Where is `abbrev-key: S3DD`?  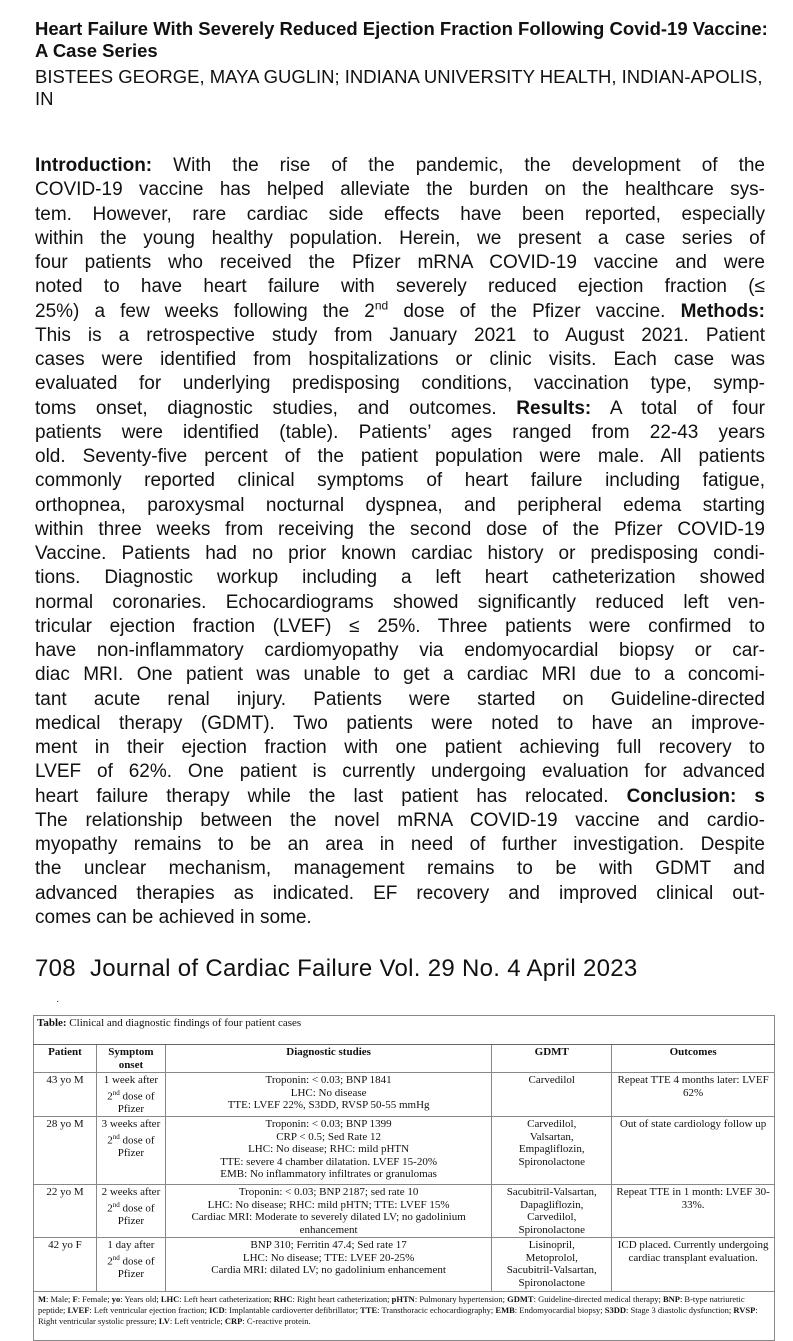
abbrev-key: S3DD is located at coordinates (615, 1310).